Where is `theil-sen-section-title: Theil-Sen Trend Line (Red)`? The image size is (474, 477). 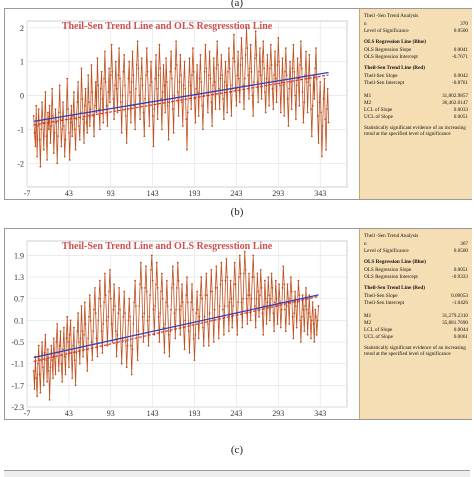 theil-sen-section-title: Theil-Sen Trend Line (Red) is located at coordinates (416, 68).